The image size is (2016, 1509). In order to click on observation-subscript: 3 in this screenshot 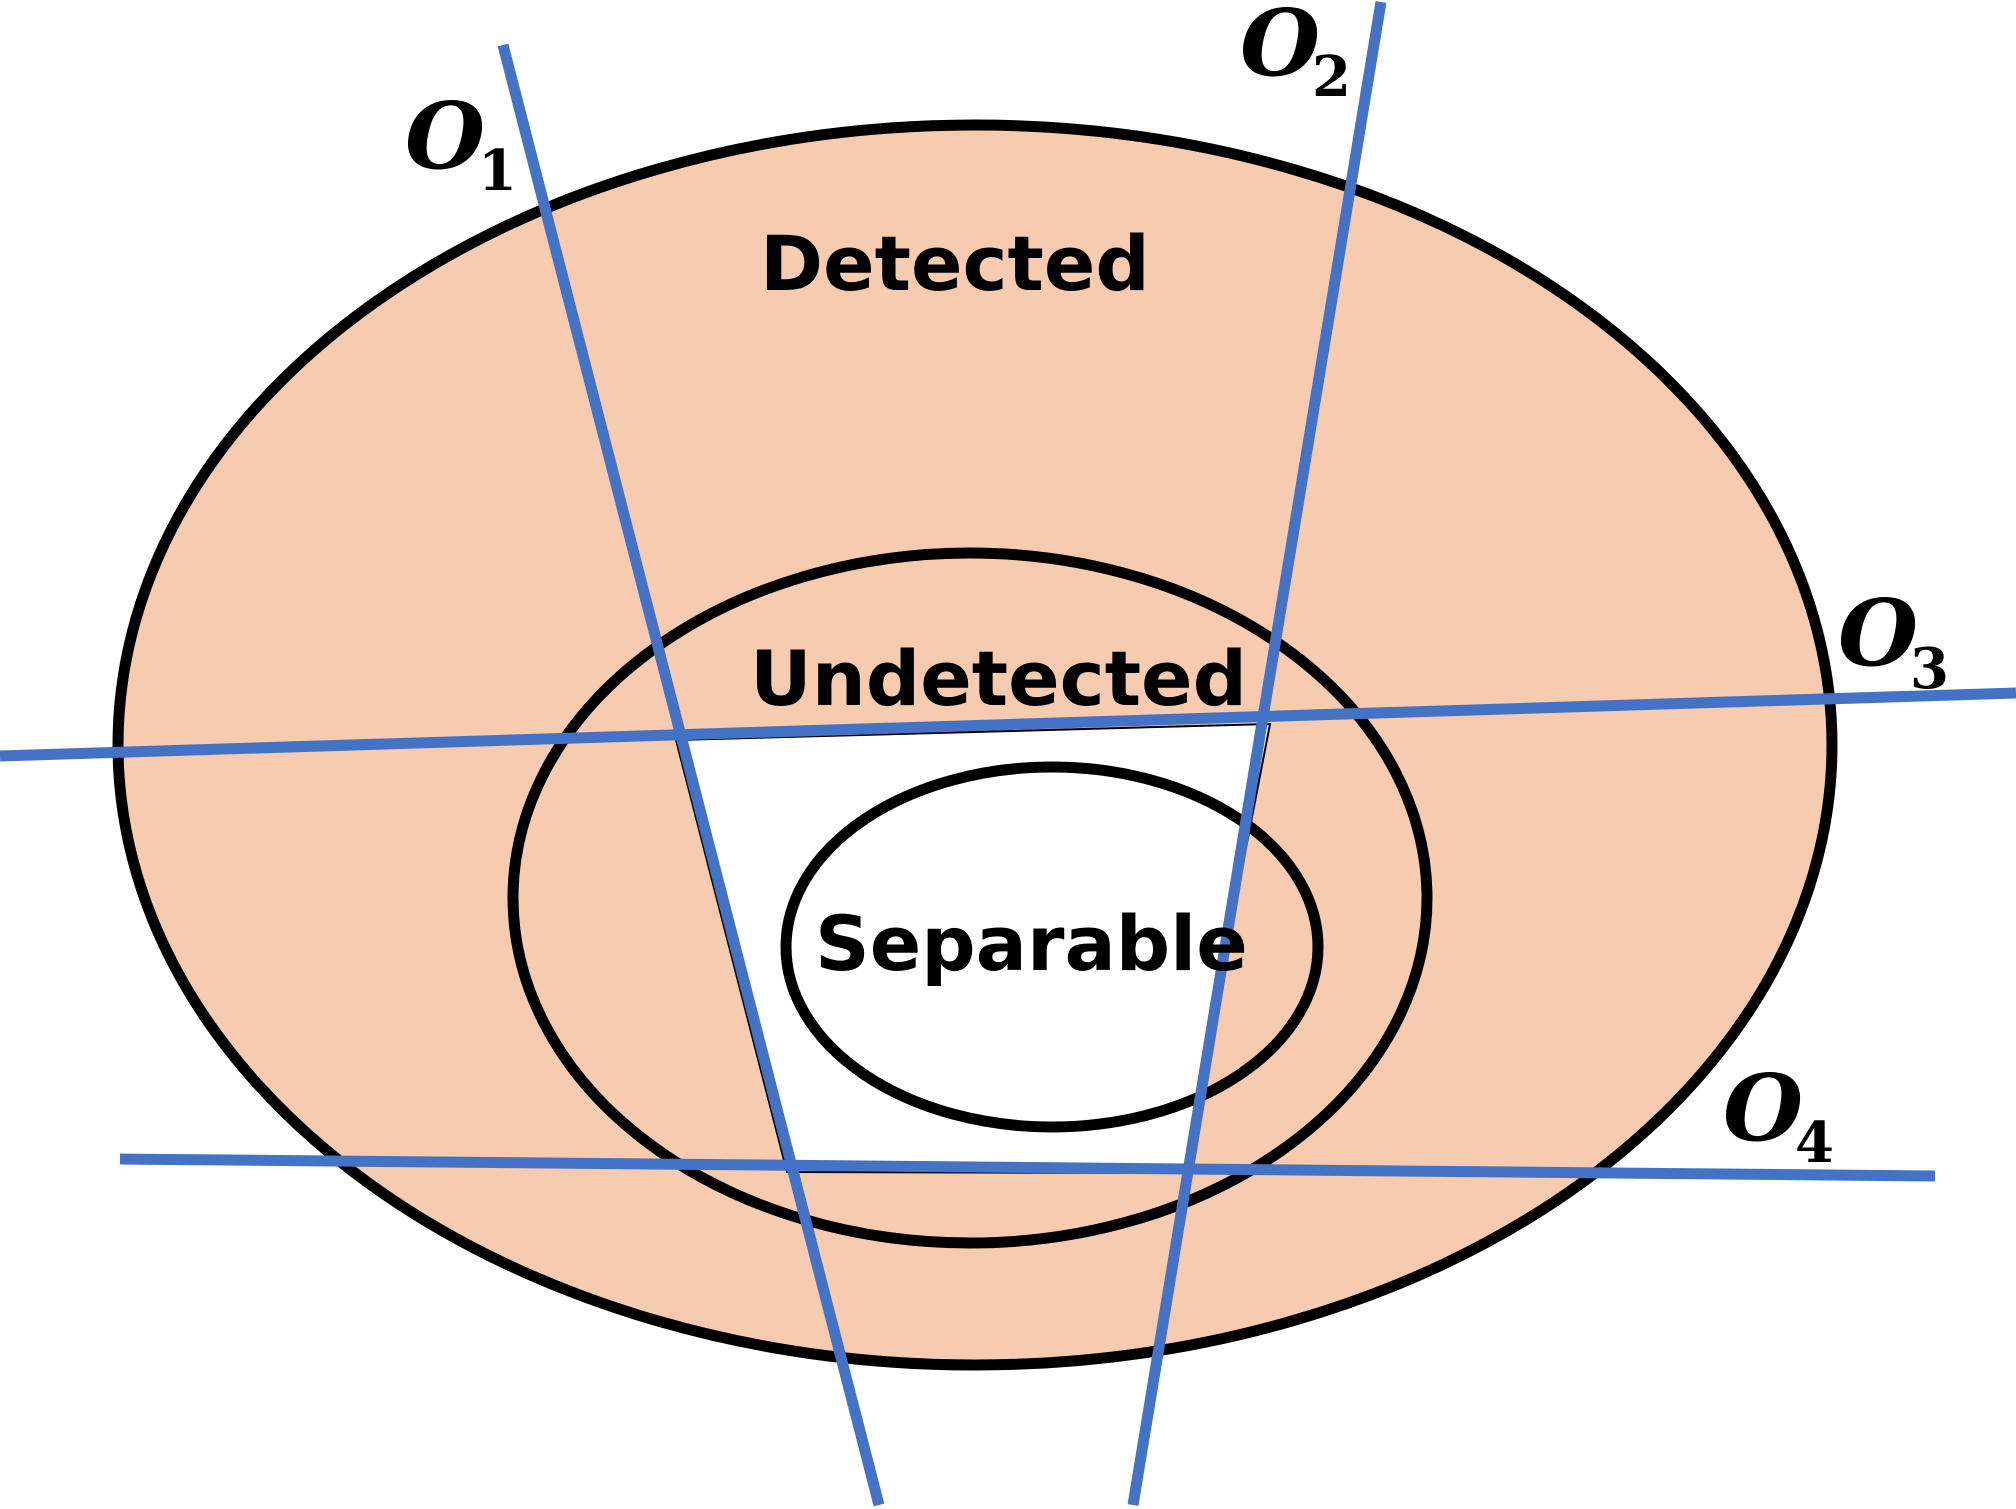, I will do `click(1929, 669)`.